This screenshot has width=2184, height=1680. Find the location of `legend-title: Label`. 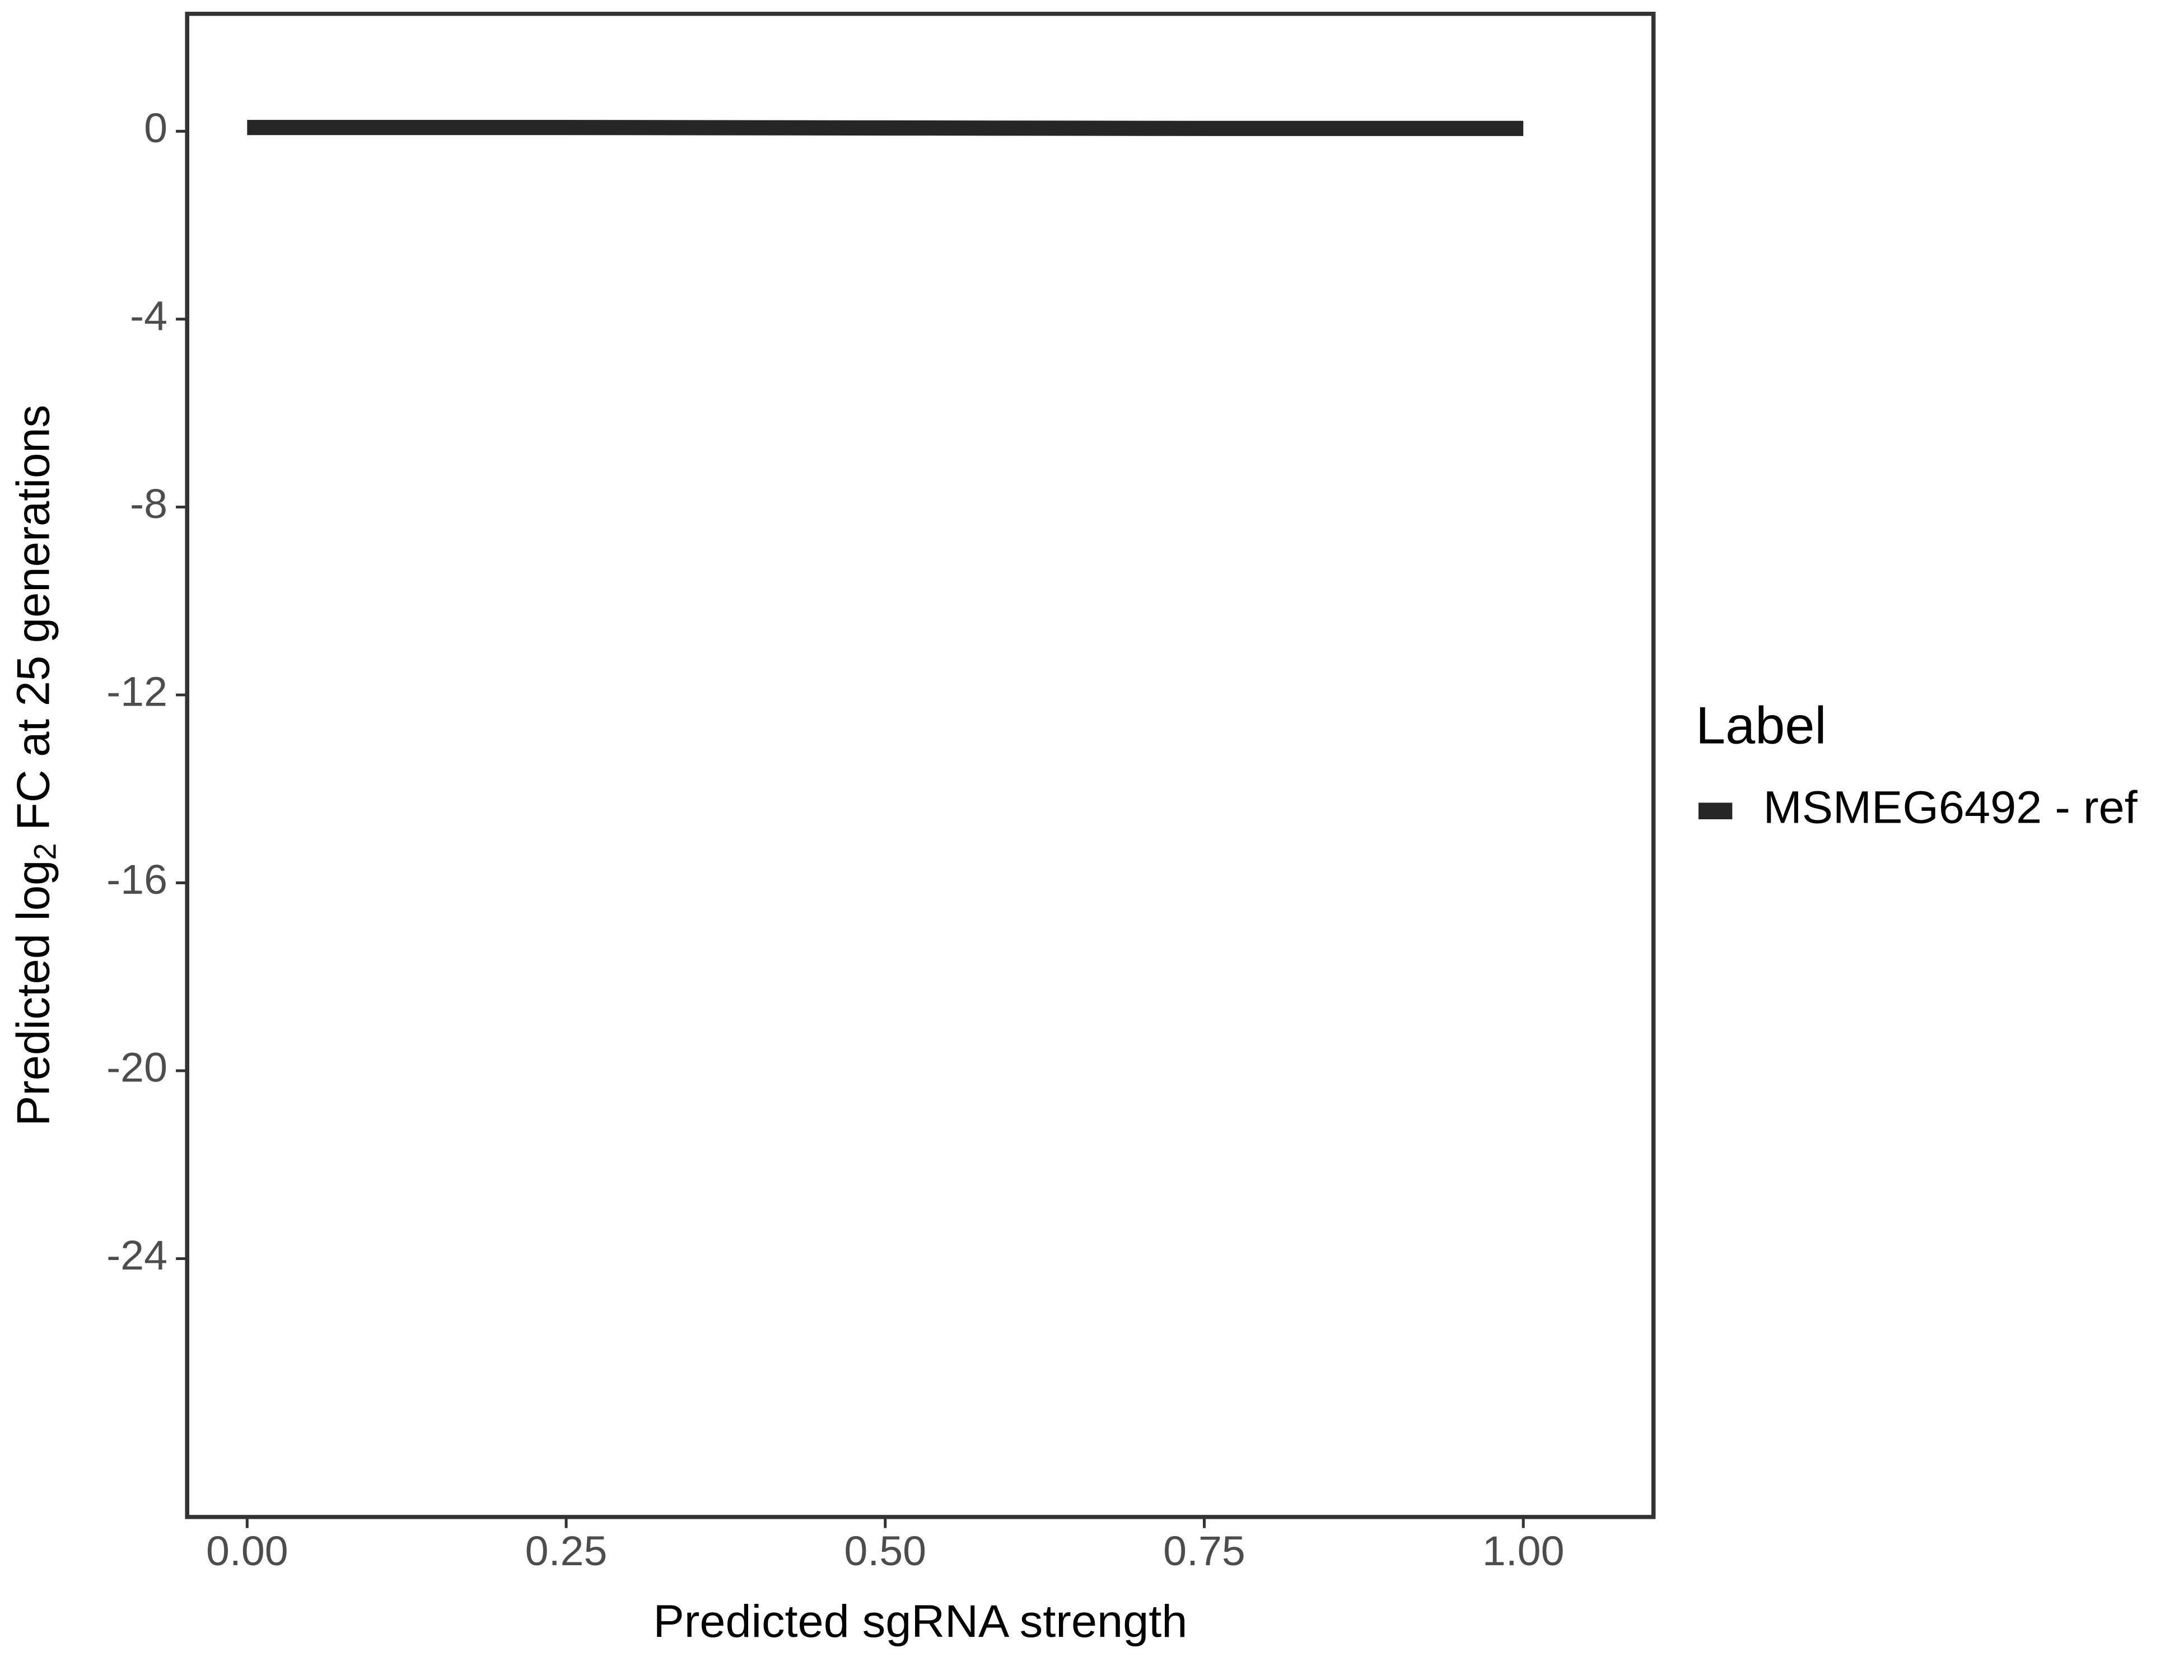

legend-title: Label is located at coordinates (1762, 726).